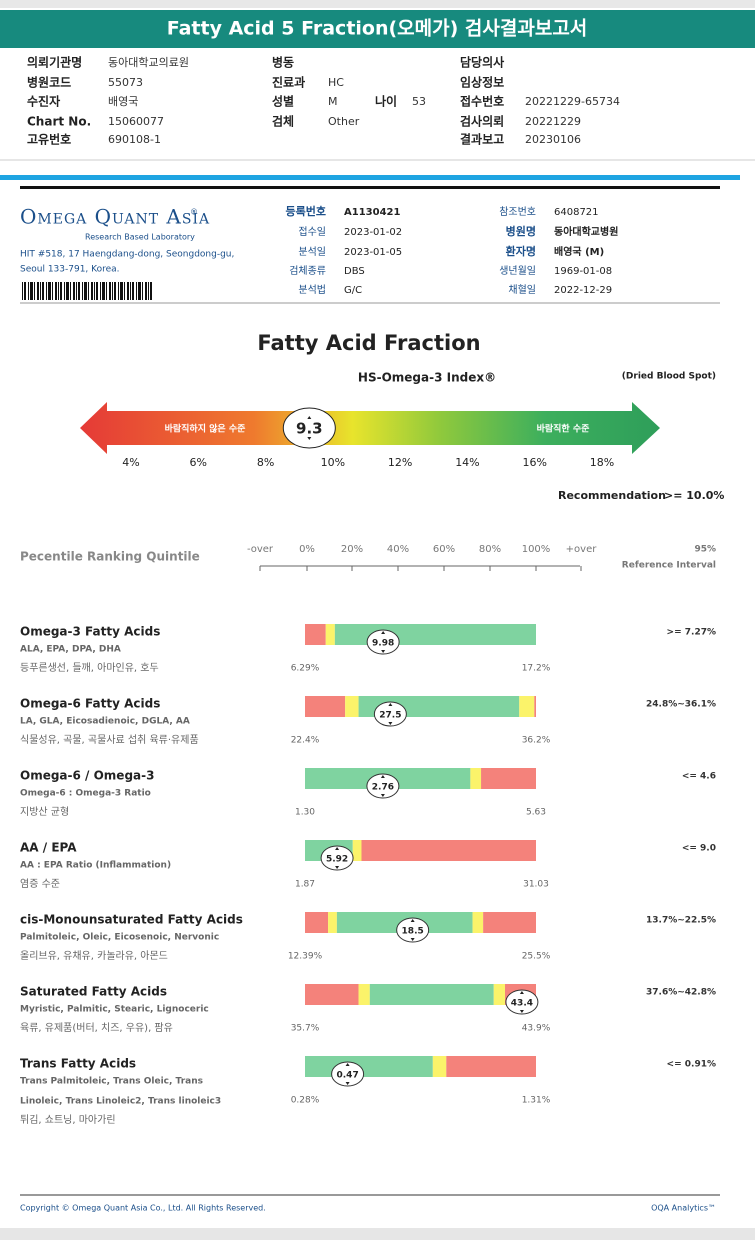  What do you see at coordinates (576, 212) in the screenshot?
I see `lab-value: 6408721` at bounding box center [576, 212].